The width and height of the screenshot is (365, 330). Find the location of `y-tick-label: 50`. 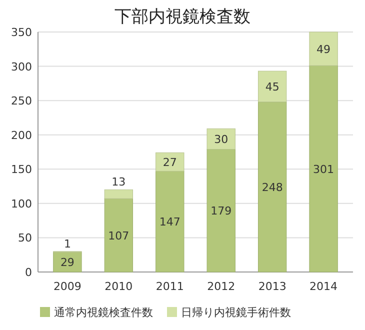

y-tick-label: 50 is located at coordinates (25, 238).